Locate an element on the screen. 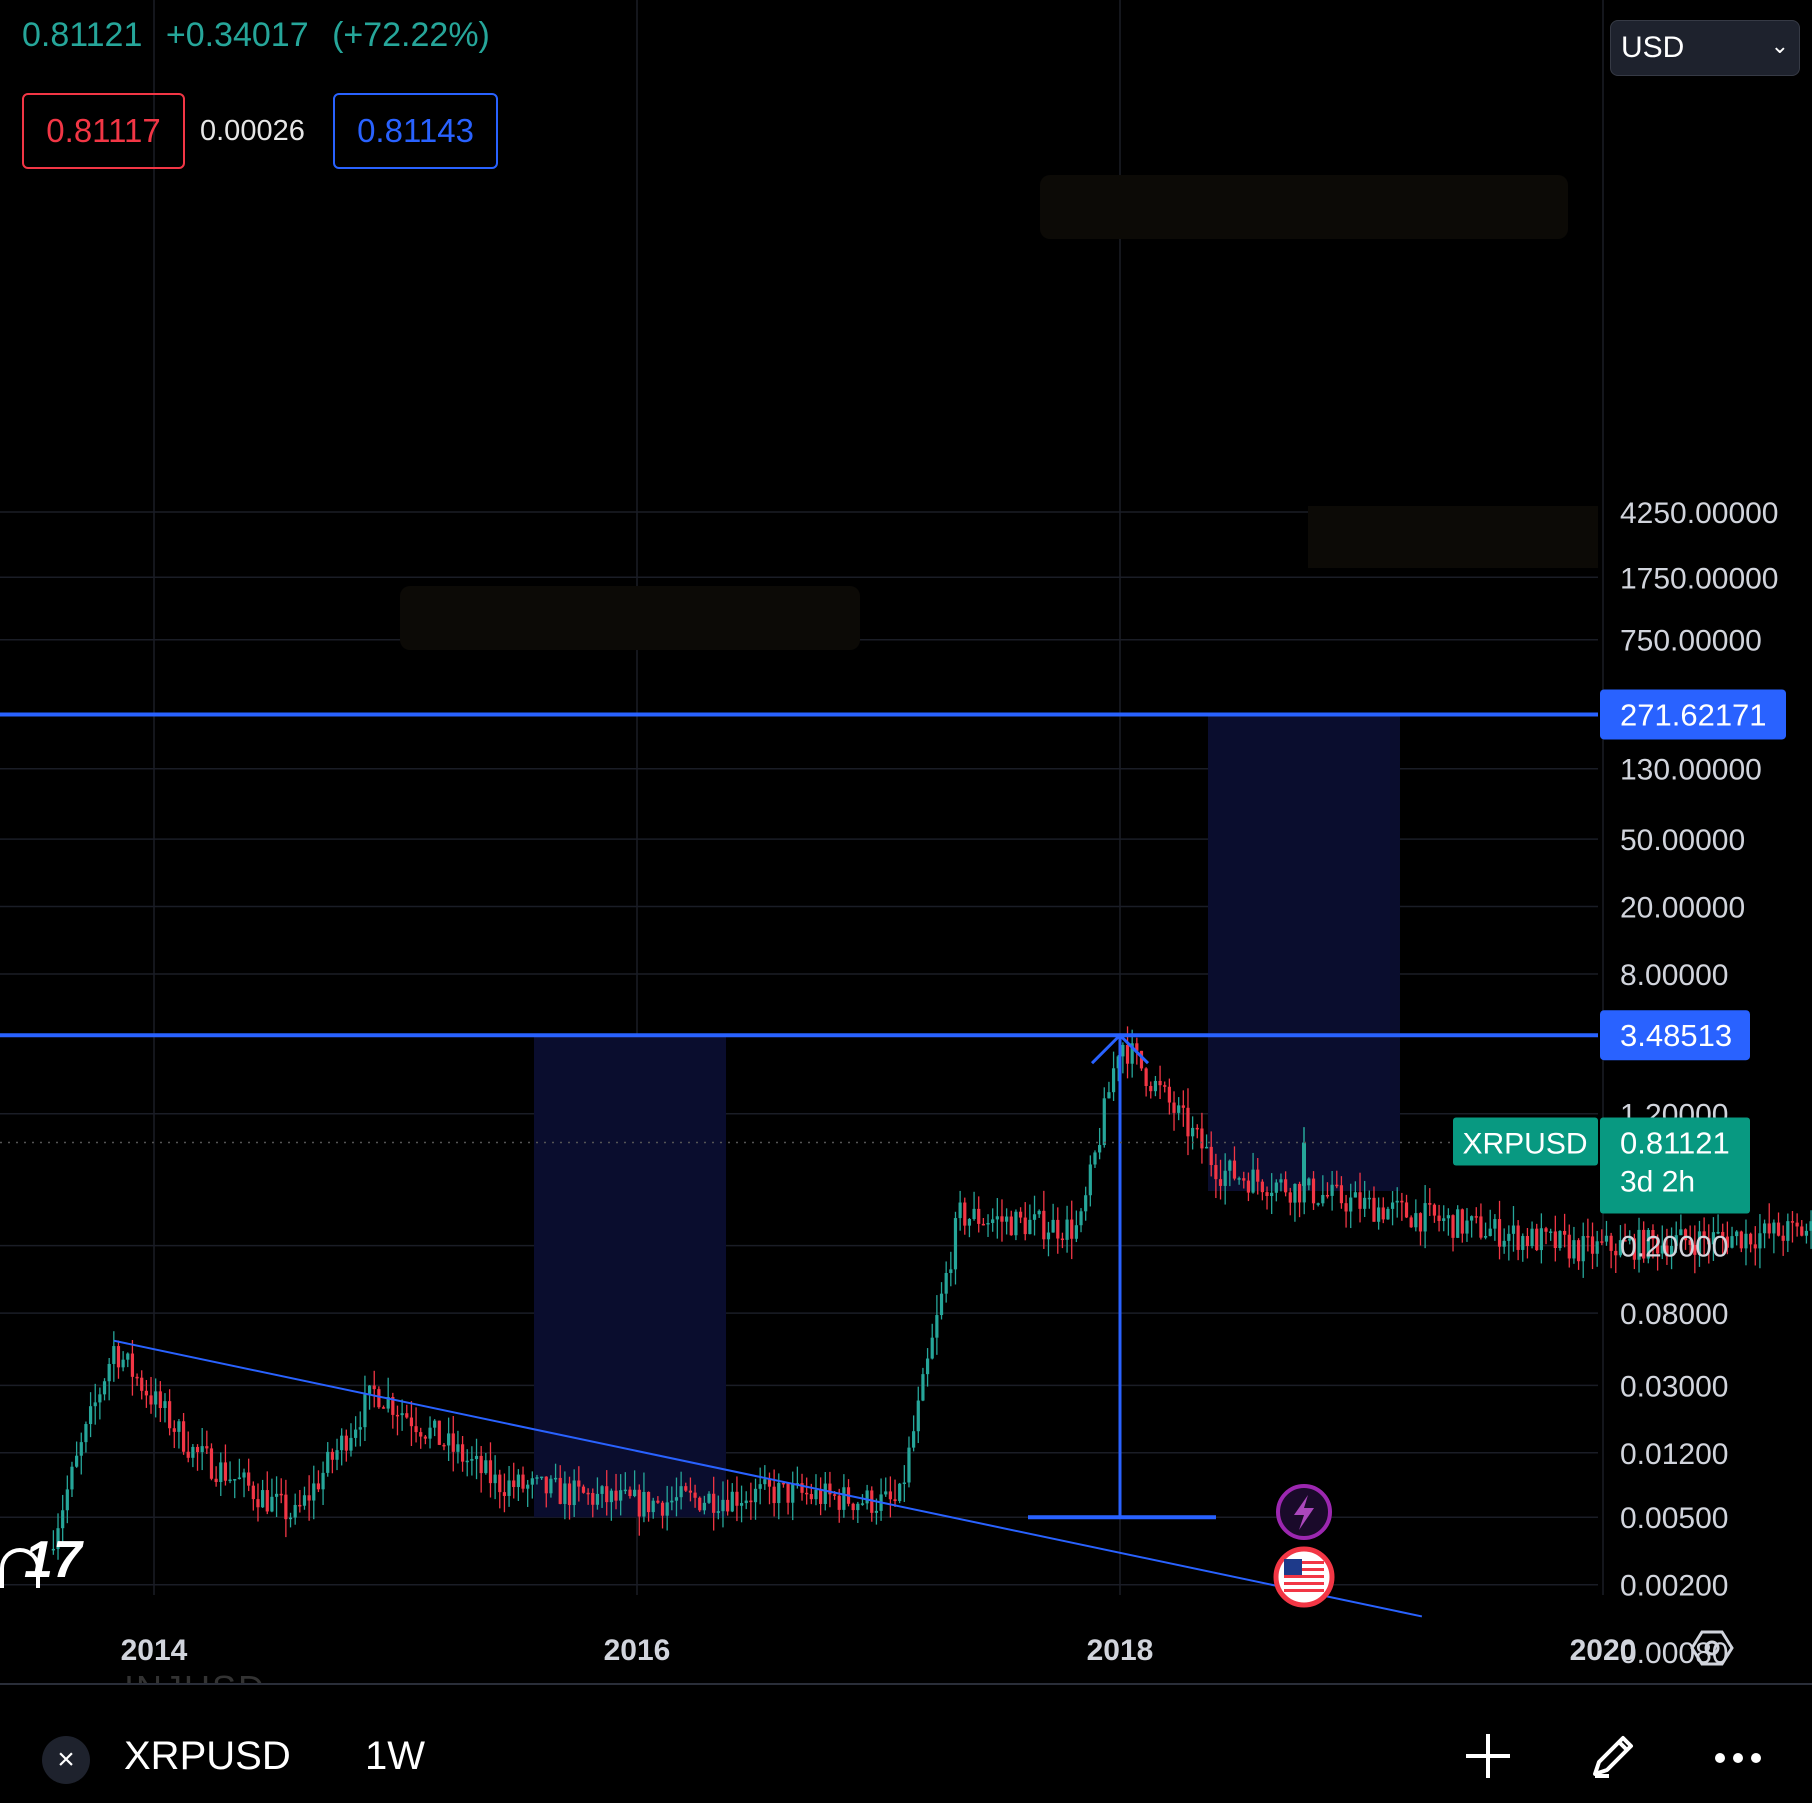  symbol-button: XRPUSD is located at coordinates (207, 1756).